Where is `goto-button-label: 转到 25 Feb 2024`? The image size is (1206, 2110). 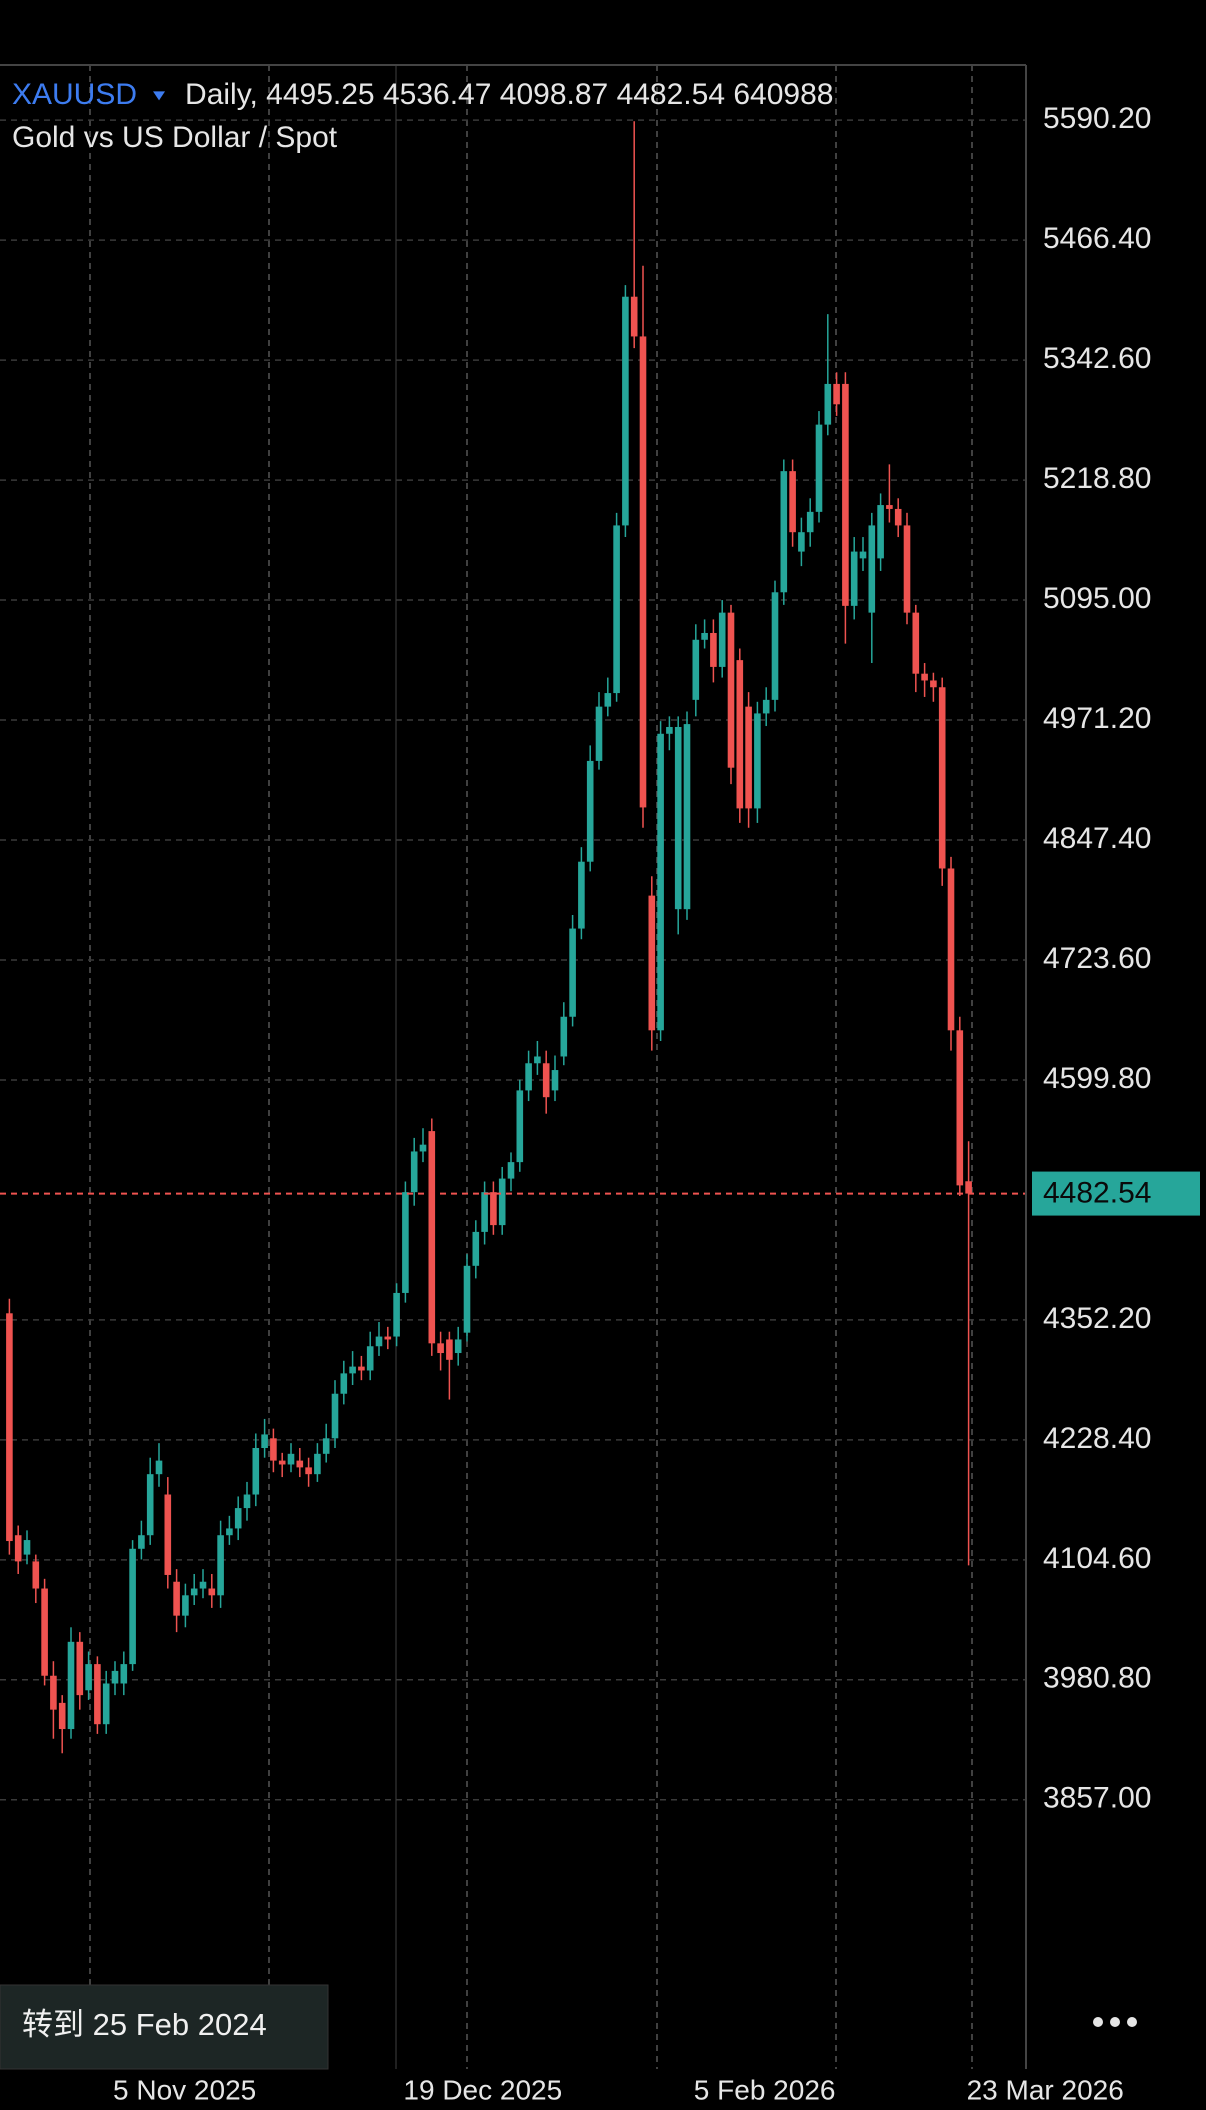
goto-button-label: 转到 25 Feb 2024 is located at coordinates (144, 2024).